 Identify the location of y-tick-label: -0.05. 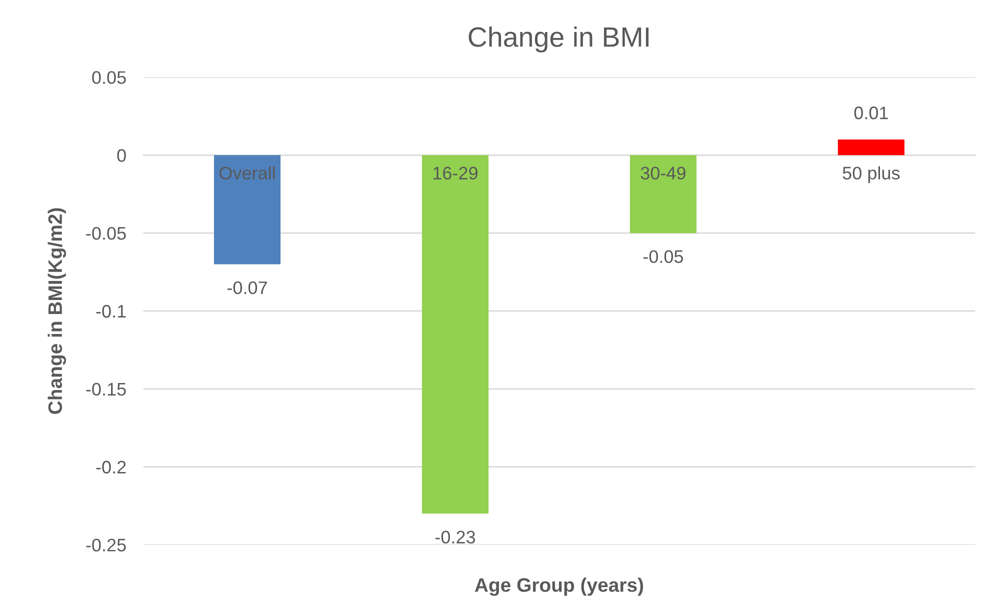
(106, 233).